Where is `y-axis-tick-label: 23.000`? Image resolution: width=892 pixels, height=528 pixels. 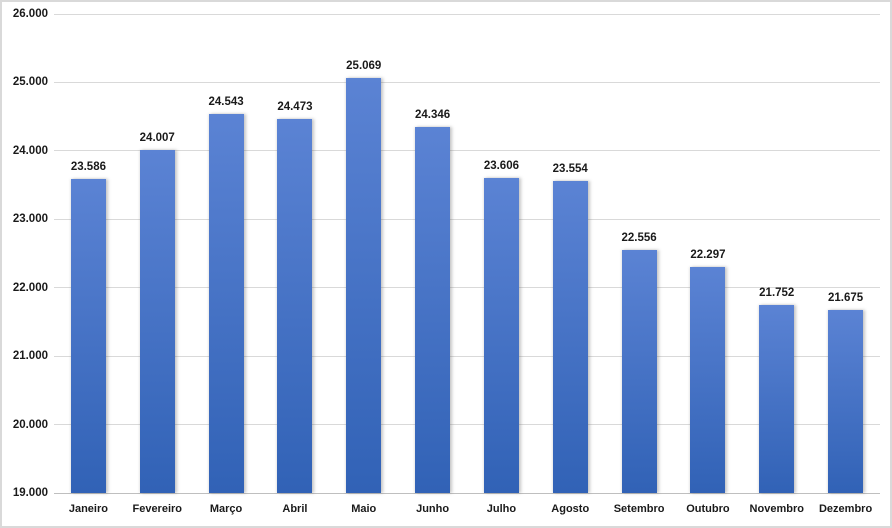 y-axis-tick-label: 23.000 is located at coordinates (30, 219).